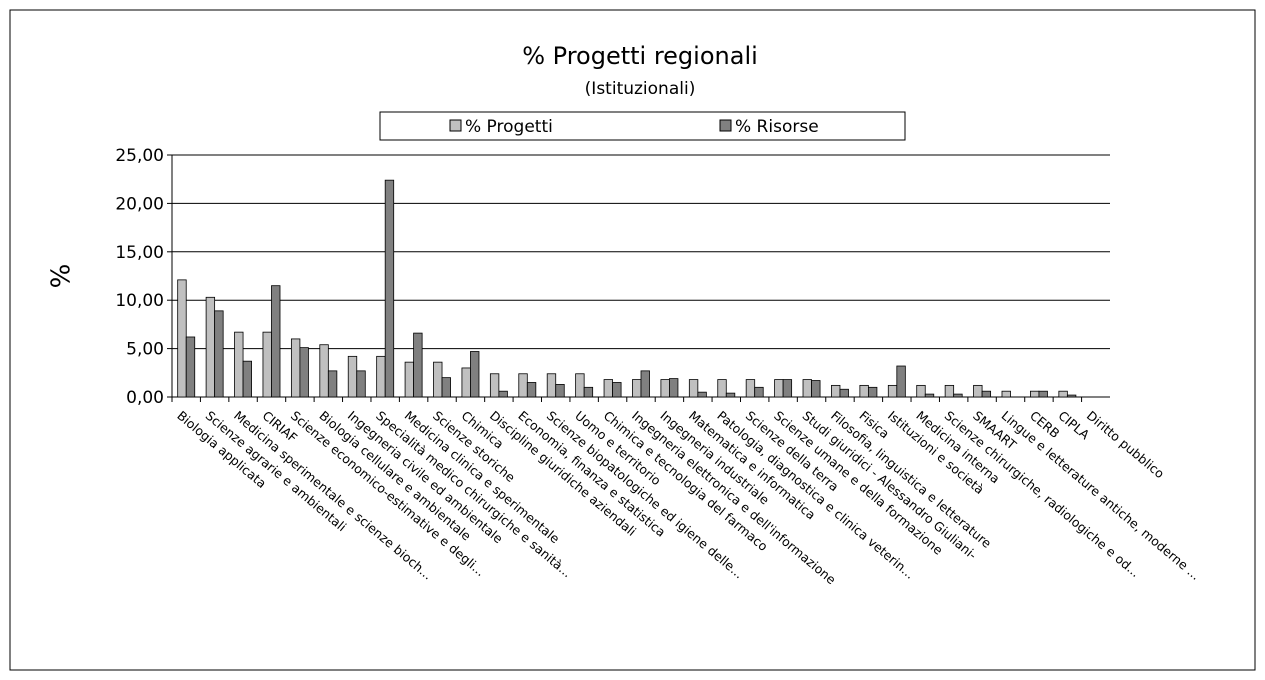  Describe the element at coordinates (139, 301) in the screenshot. I see `y-tick-label: 10,00` at that location.